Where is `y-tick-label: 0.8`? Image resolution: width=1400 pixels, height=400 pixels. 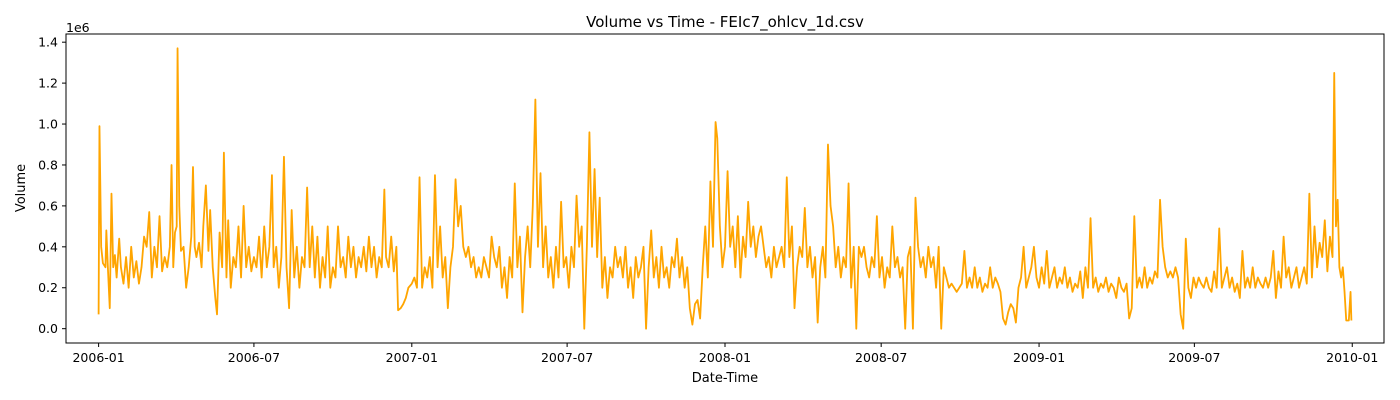 y-tick-label: 0.8 is located at coordinates (48, 164).